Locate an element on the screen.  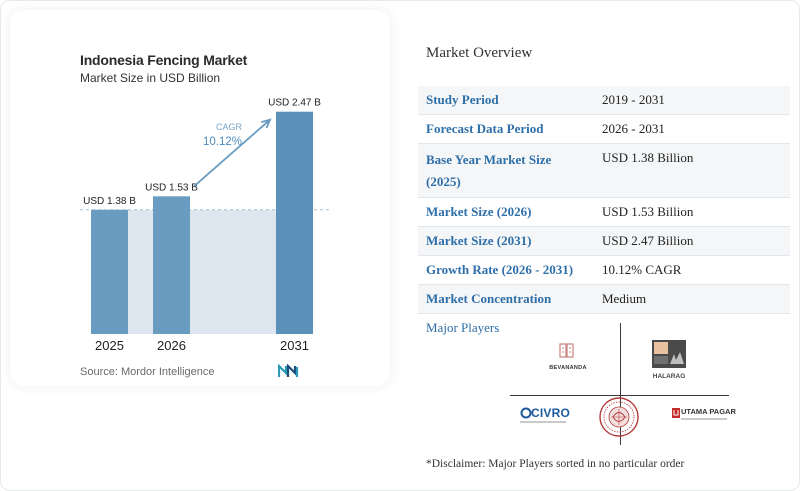
chart-subtitle: Market Size in USD Billion is located at coordinates (150, 78).